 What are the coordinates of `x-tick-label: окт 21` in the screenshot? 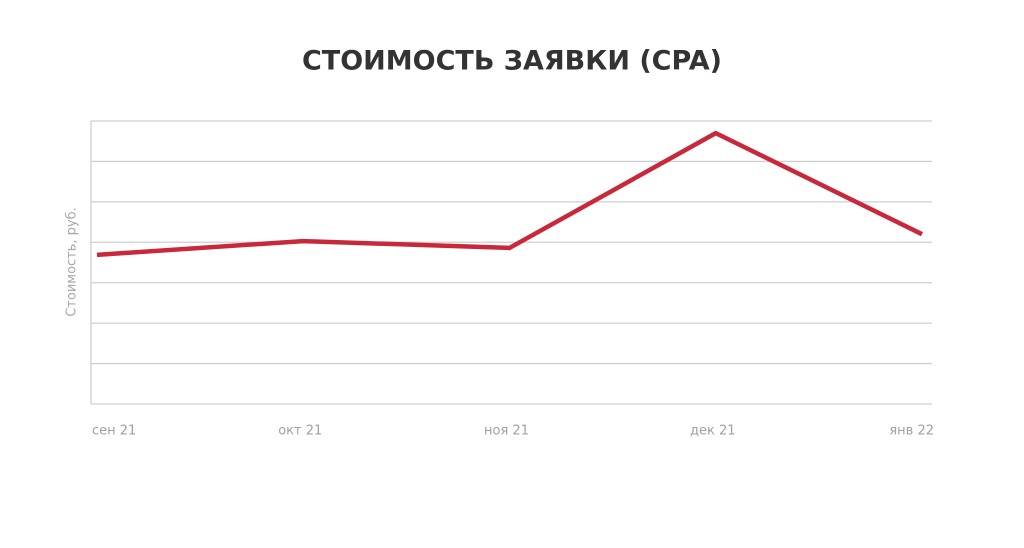 It's located at (300, 431).